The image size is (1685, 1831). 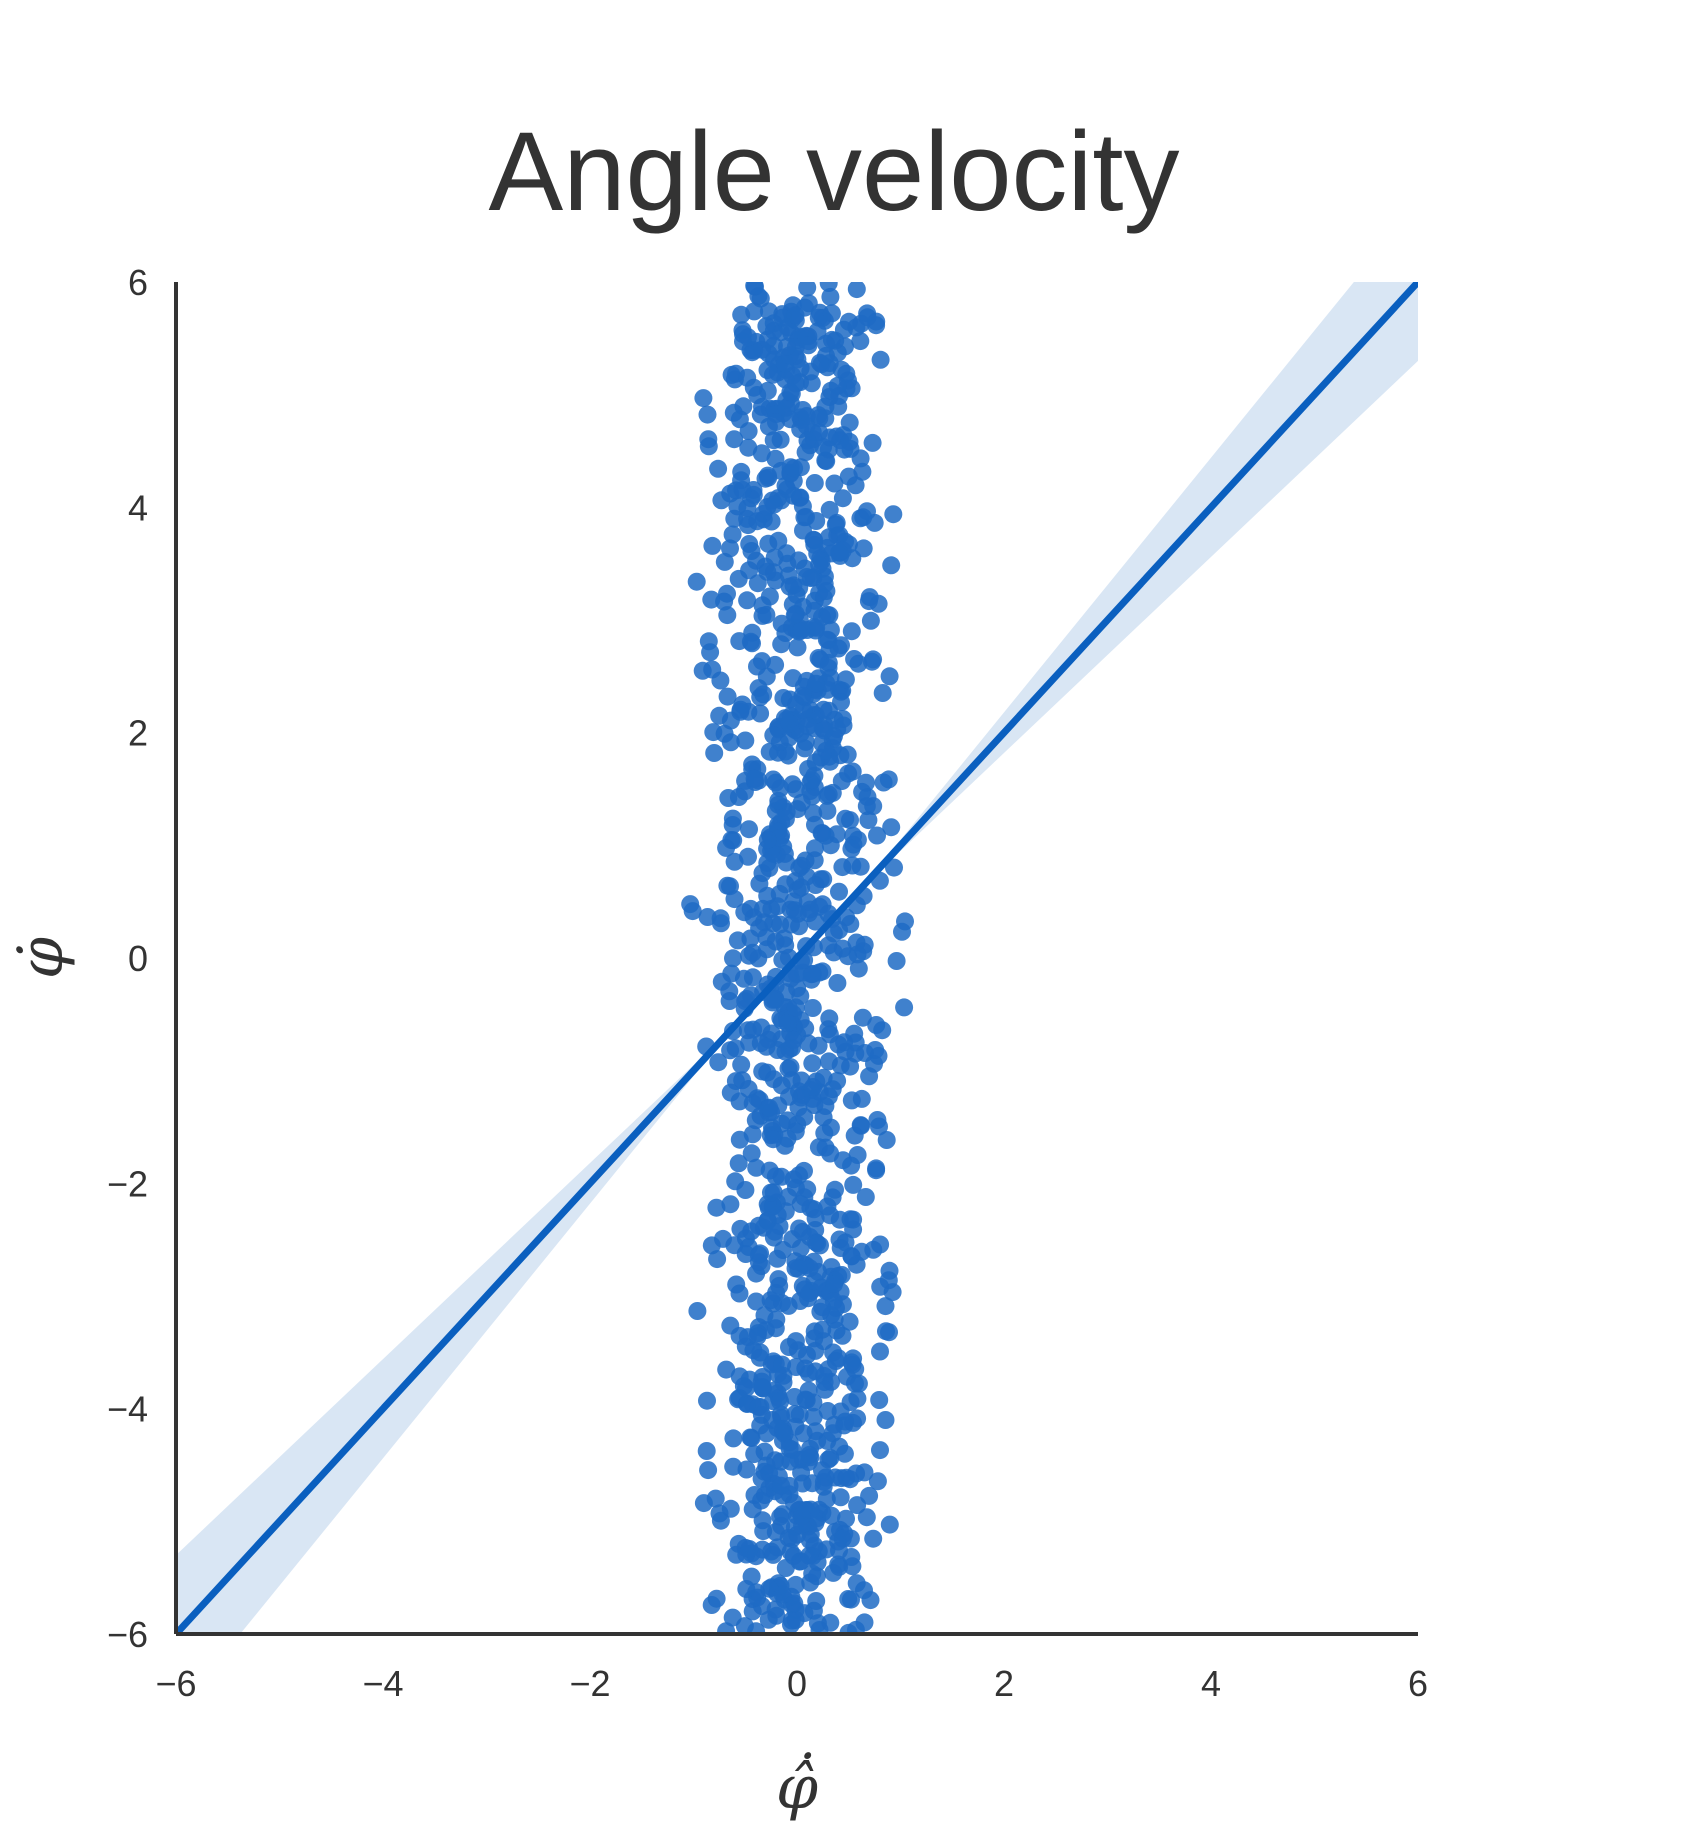 I want to click on y-tick-label: 4, so click(x=138, y=507).